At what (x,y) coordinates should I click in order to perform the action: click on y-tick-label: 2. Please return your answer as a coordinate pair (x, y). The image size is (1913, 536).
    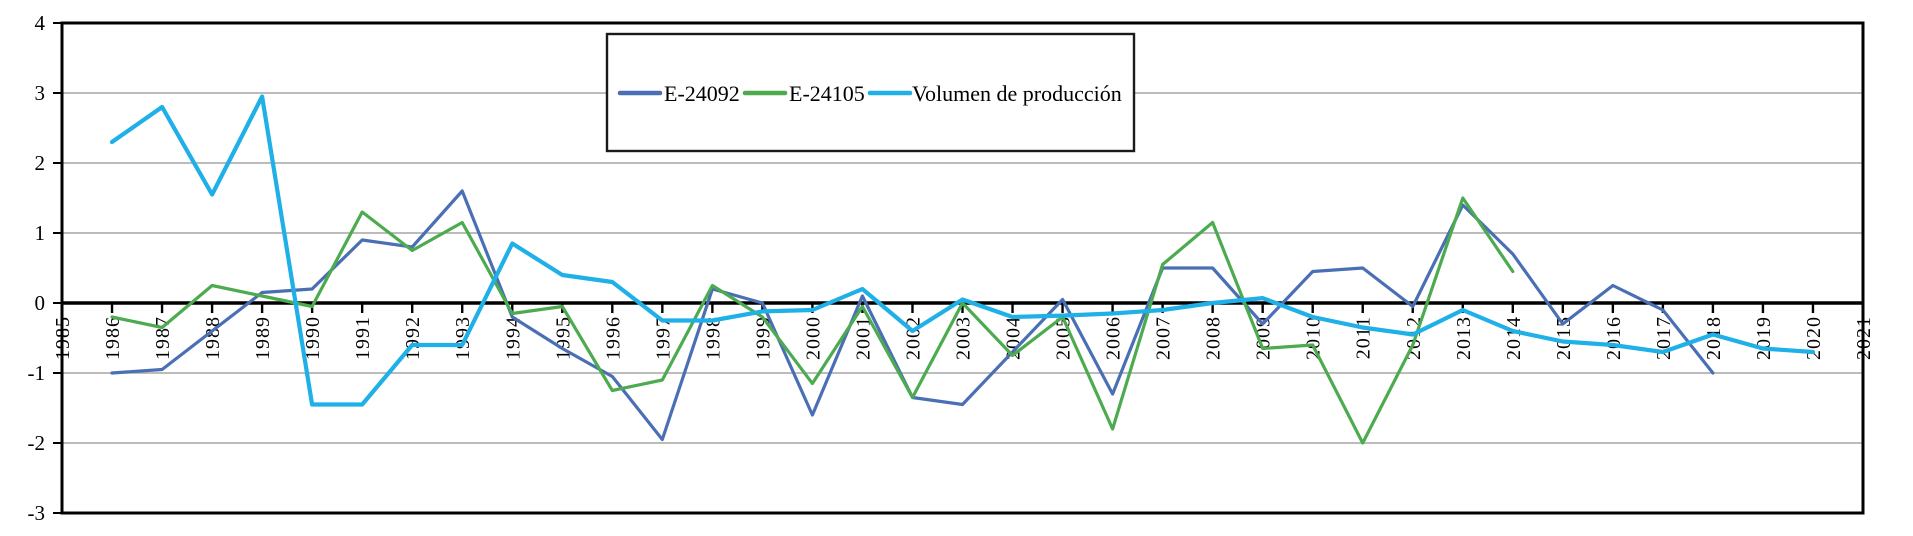
    Looking at the image, I should click on (40, 163).